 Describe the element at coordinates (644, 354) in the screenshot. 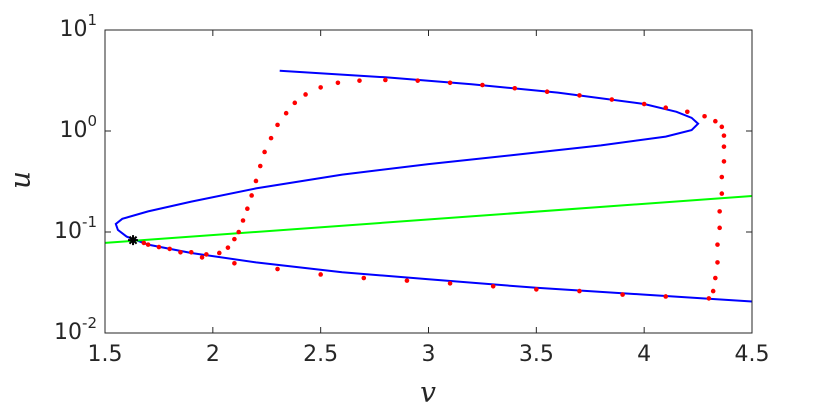

I see `x-tick-label: 4` at that location.